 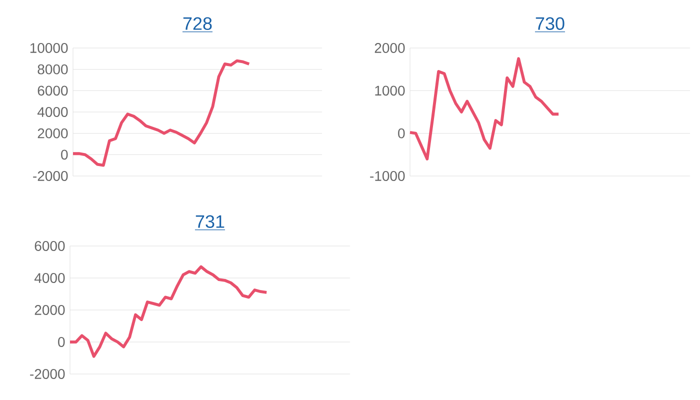 I want to click on chart-title: 731, so click(x=210, y=221).